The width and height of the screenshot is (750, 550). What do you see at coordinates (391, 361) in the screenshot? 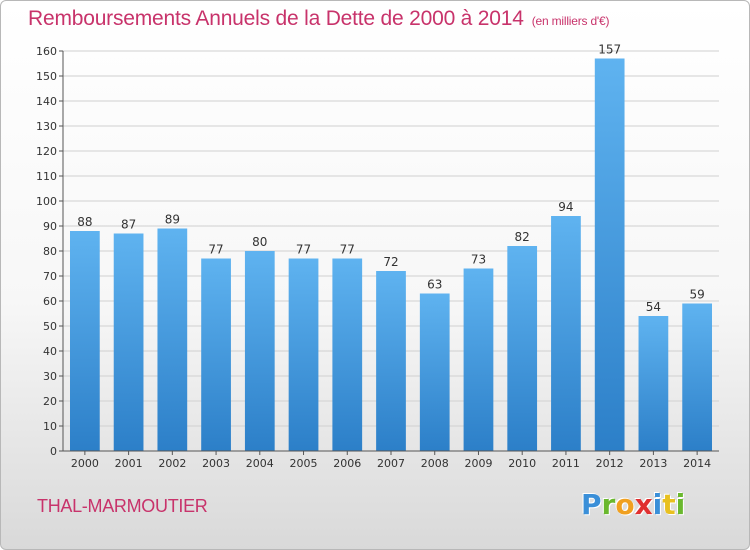
I see `bar-2007` at bounding box center [391, 361].